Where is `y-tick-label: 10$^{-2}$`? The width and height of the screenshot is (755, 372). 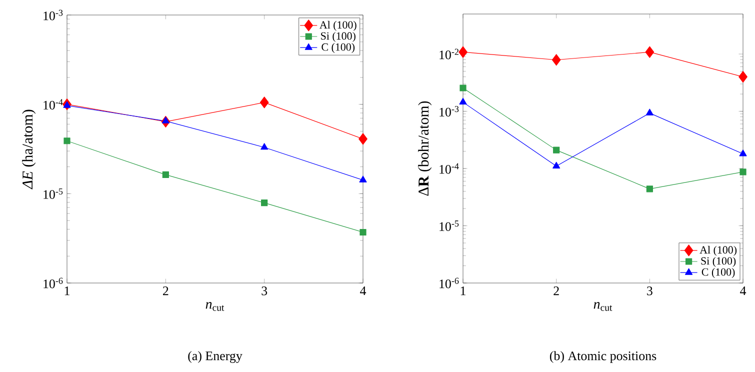
y-tick-label: 10$^{-2}$ is located at coordinates (449, 54).